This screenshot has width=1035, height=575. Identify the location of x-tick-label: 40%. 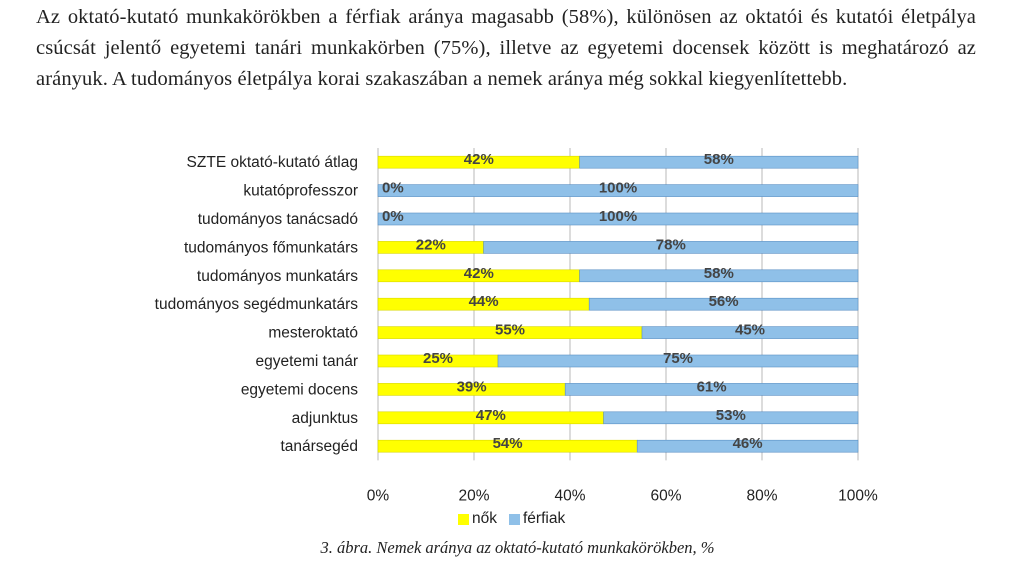
(569, 495).